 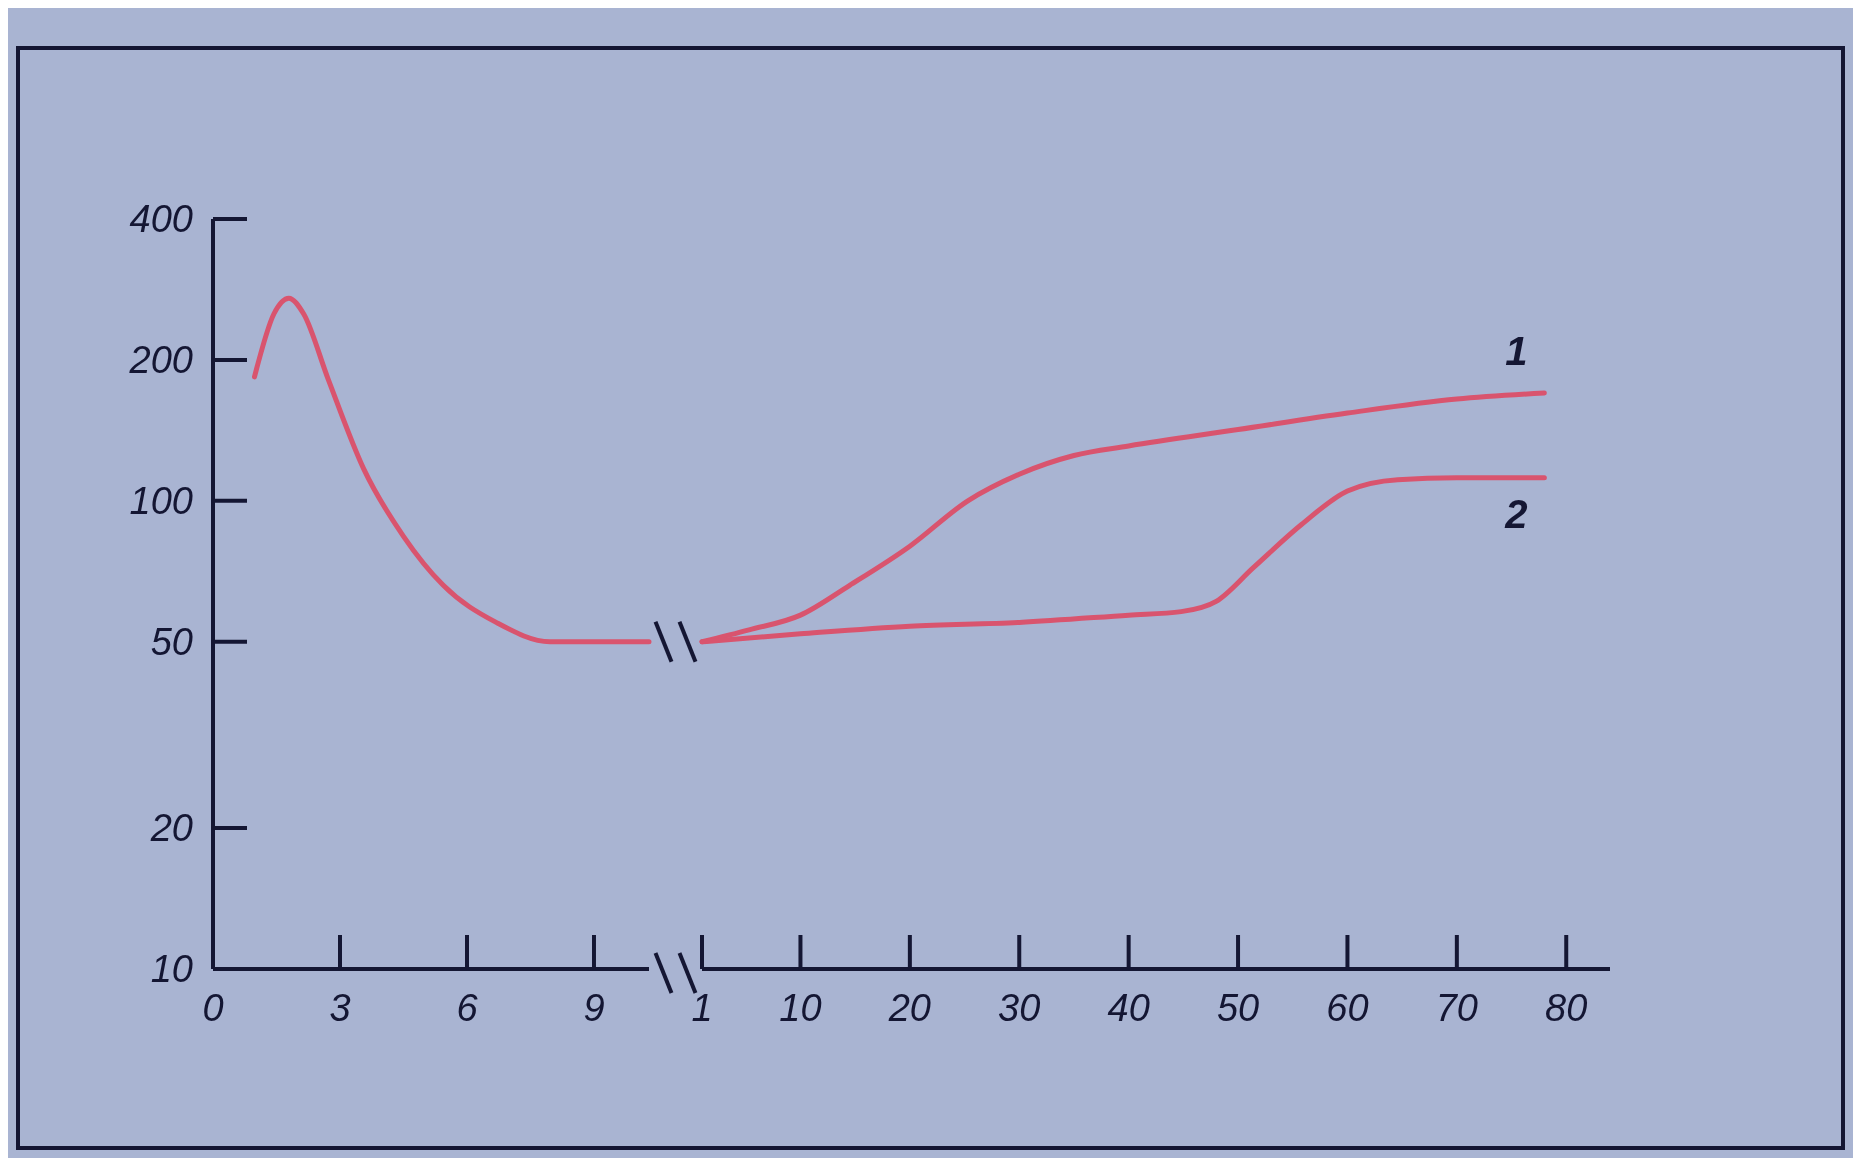 I want to click on x-tick-label: 60, so click(x=1347, y=1008).